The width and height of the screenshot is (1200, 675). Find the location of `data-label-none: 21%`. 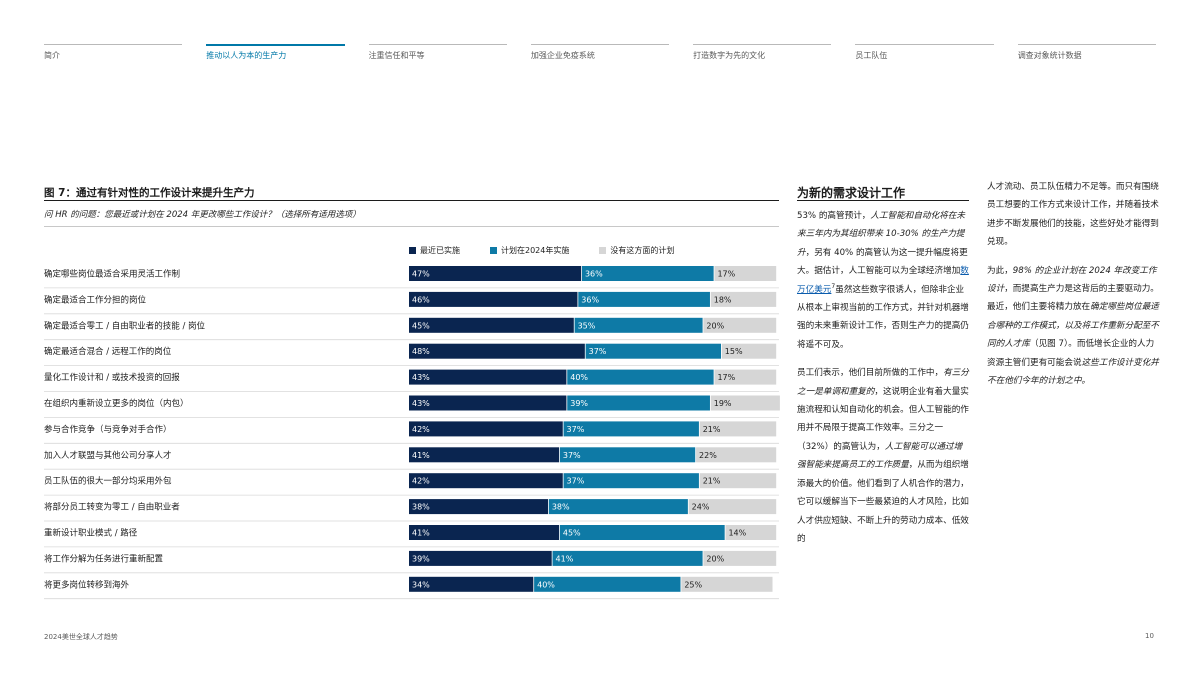

data-label-none: 21% is located at coordinates (712, 429).